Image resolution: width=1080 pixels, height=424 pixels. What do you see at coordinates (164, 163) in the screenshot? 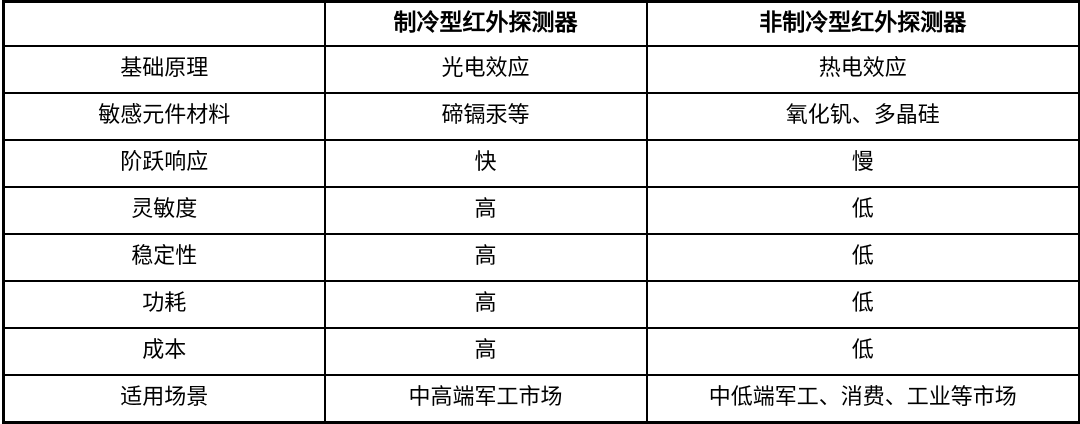
I see `row-label: 阶跃响应` at bounding box center [164, 163].